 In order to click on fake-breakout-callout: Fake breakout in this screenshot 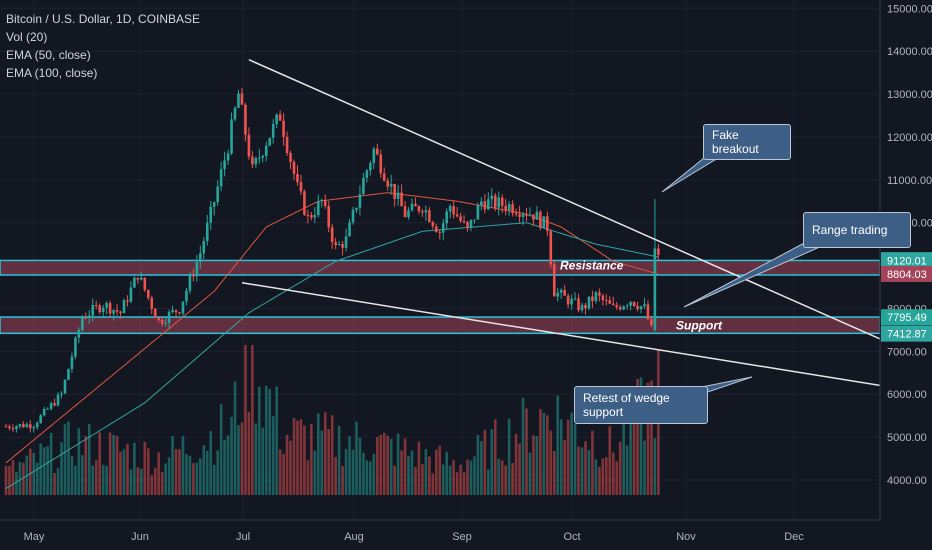, I will do `click(747, 142)`.